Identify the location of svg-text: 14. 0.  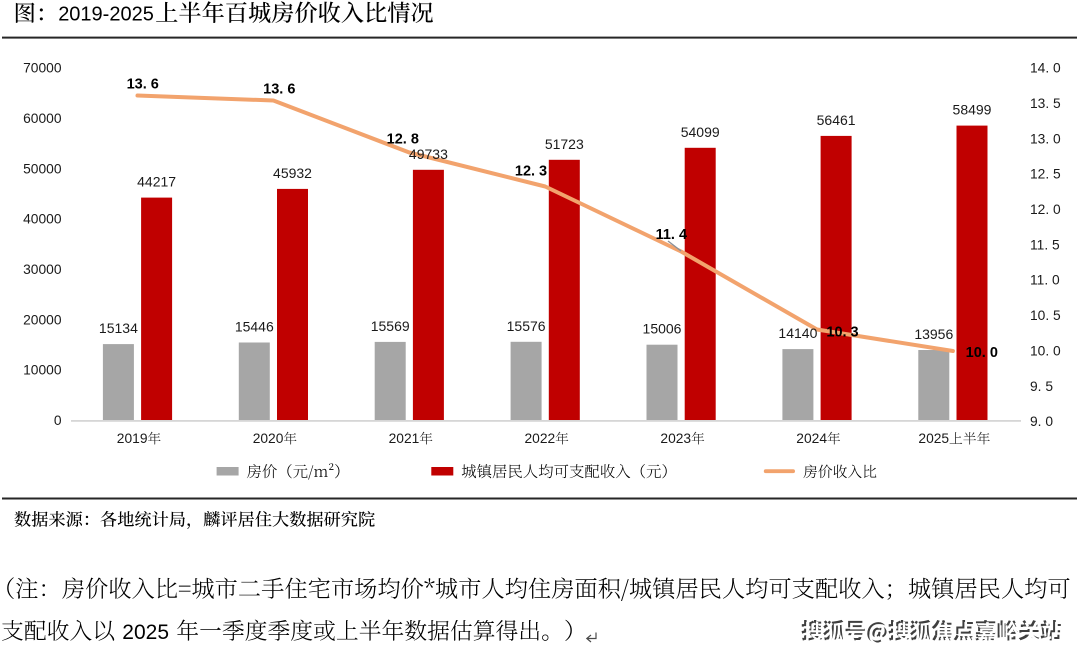
(1045, 68).